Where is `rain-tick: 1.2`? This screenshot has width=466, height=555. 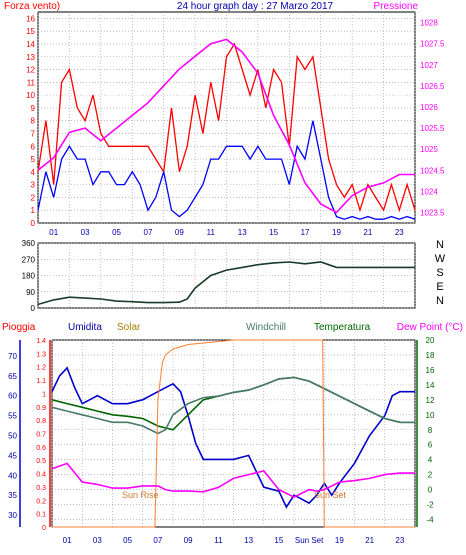 rain-tick: 1.2 is located at coordinates (41, 368).